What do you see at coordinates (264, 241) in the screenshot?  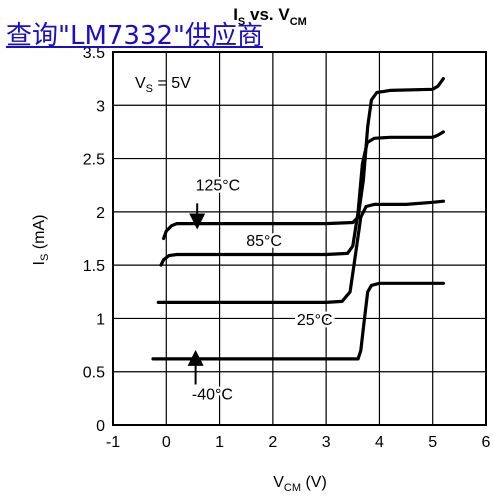 I see `series-annotation-label: 85°C` at bounding box center [264, 241].